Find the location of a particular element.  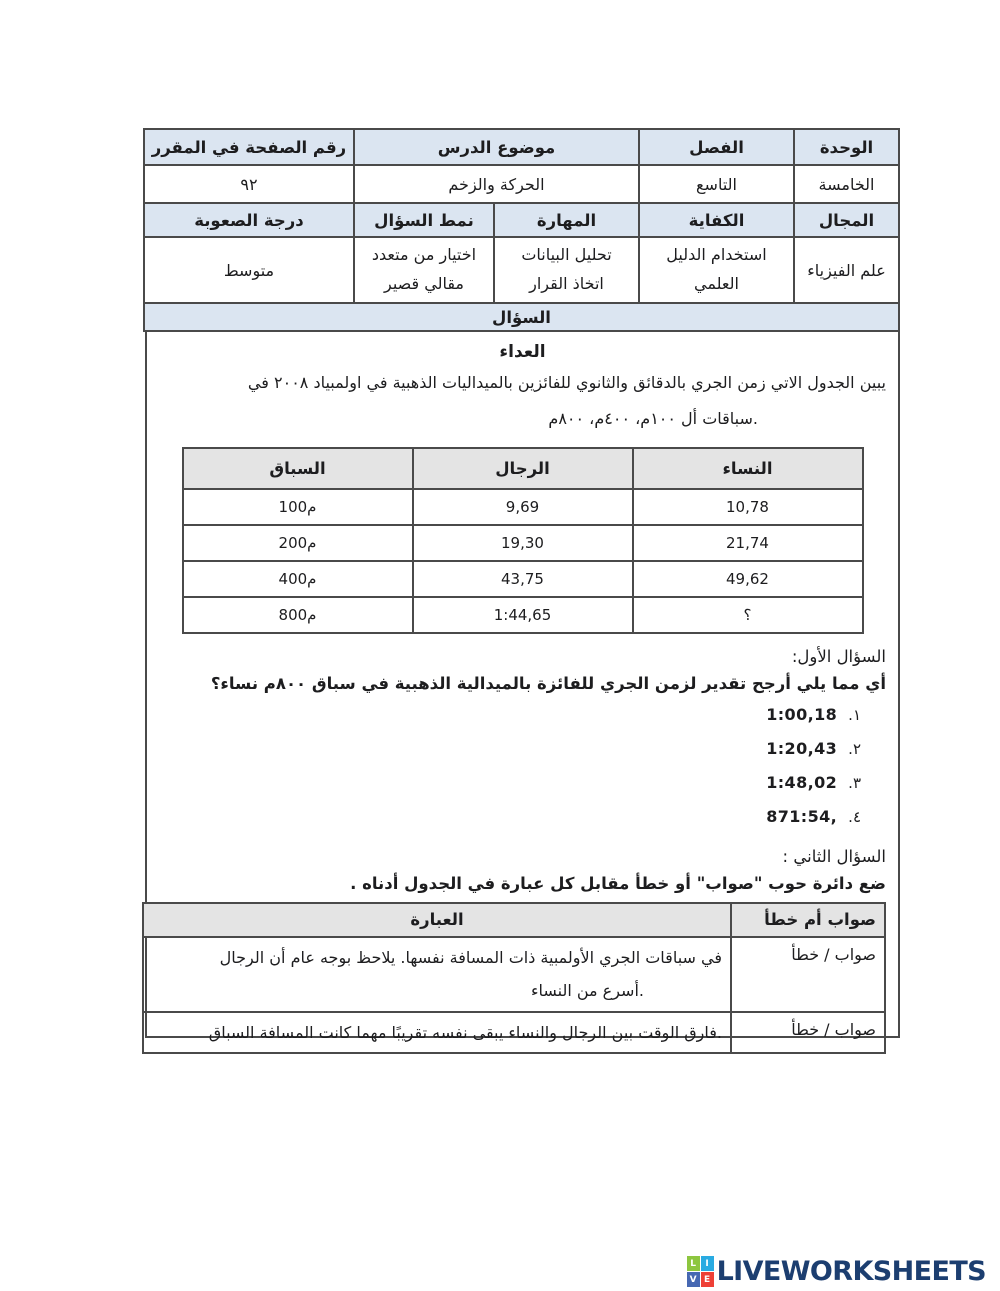

option-1: ١. 1:00,18 is located at coordinates (522, 715).